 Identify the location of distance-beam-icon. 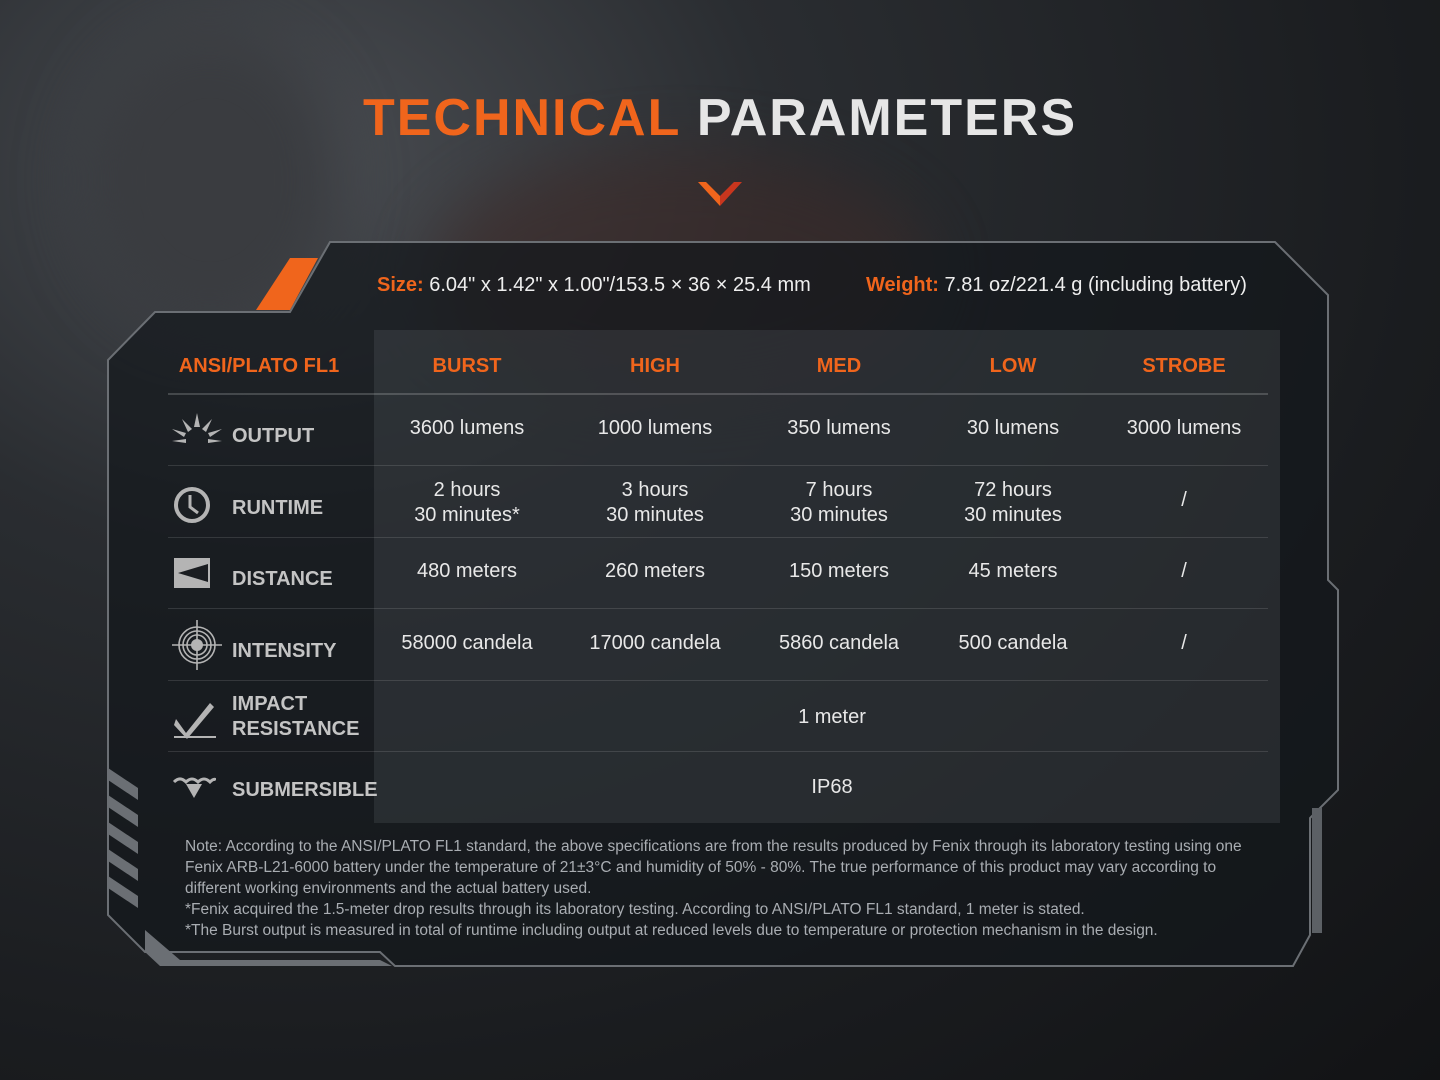
(192, 575).